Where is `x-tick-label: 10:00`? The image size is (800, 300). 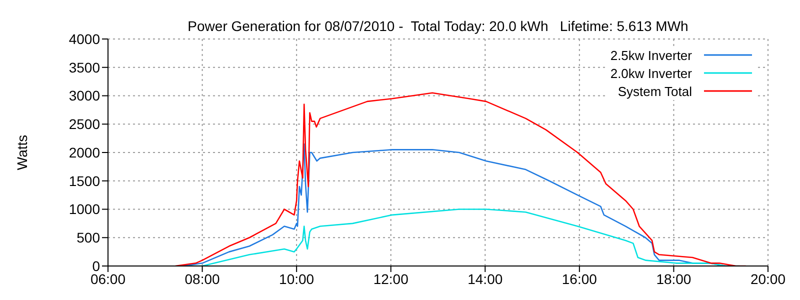
x-tick-label: 10:00 is located at coordinates (296, 278).